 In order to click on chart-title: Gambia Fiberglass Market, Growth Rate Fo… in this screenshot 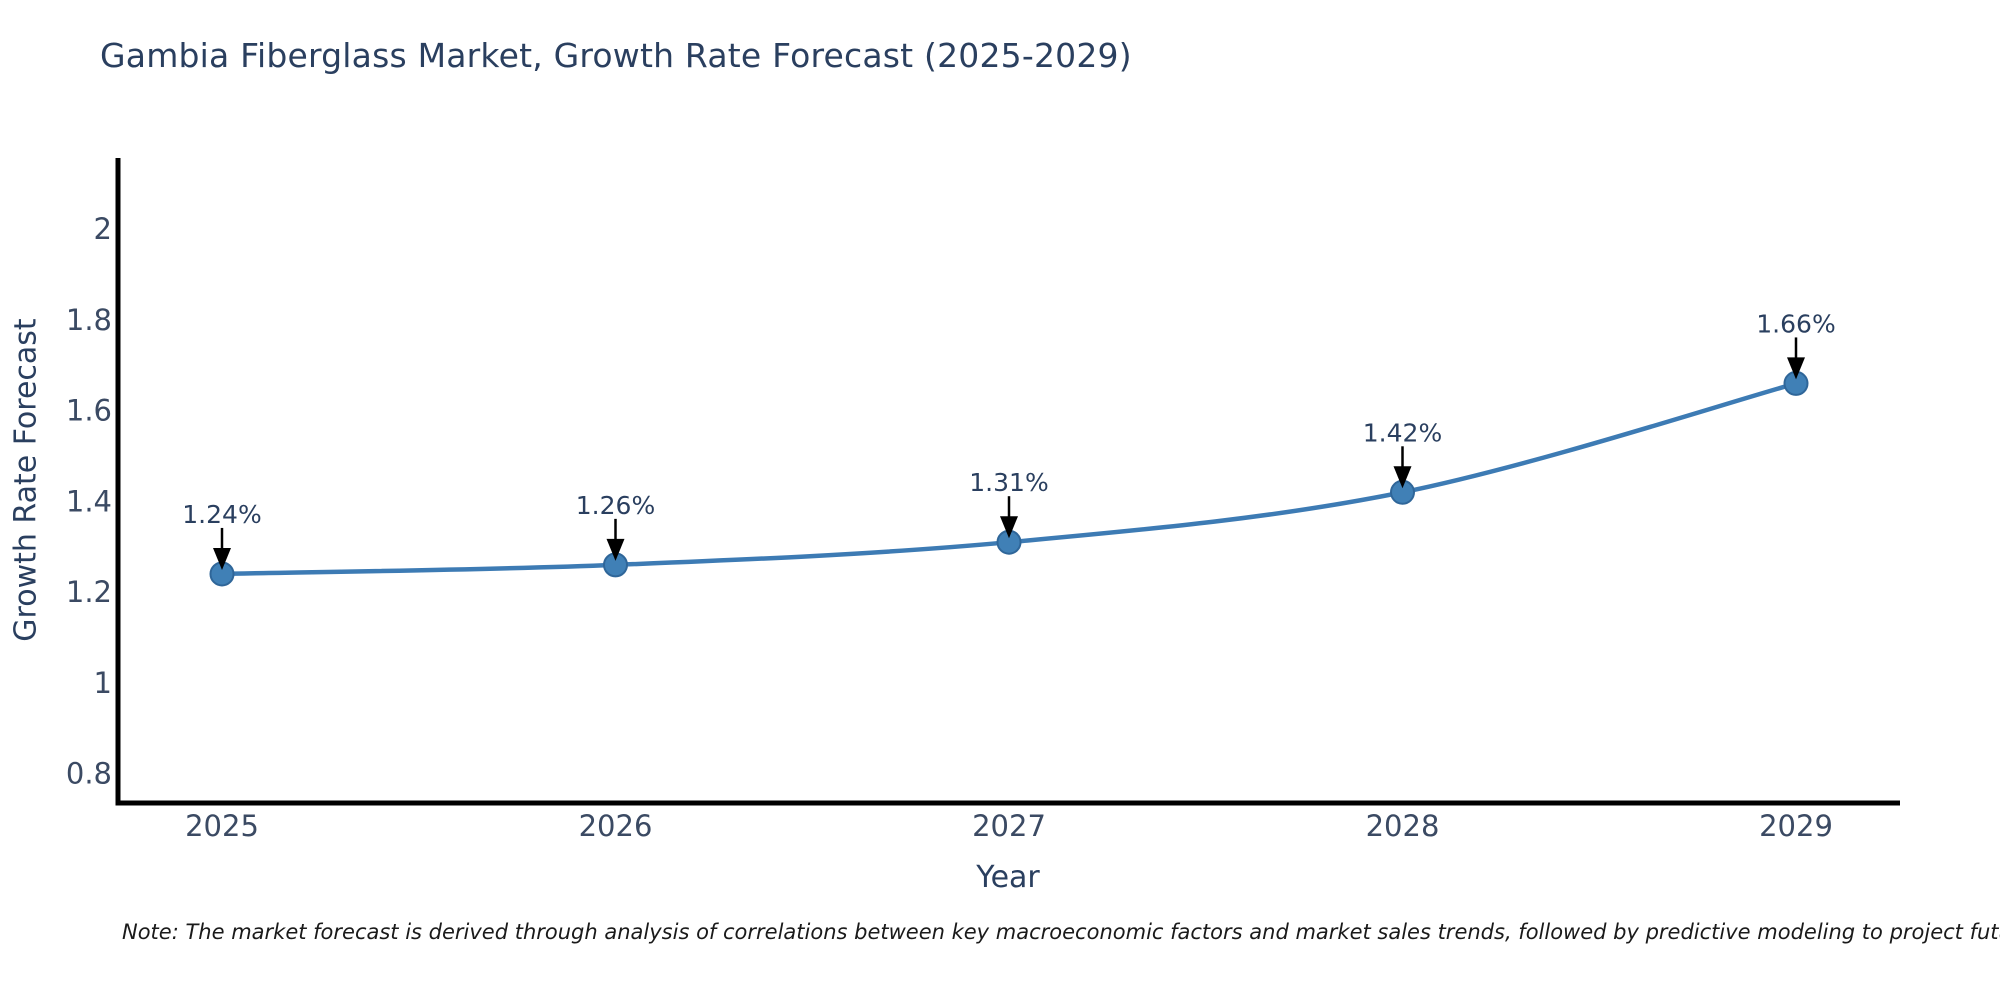, I will do `click(616, 55)`.